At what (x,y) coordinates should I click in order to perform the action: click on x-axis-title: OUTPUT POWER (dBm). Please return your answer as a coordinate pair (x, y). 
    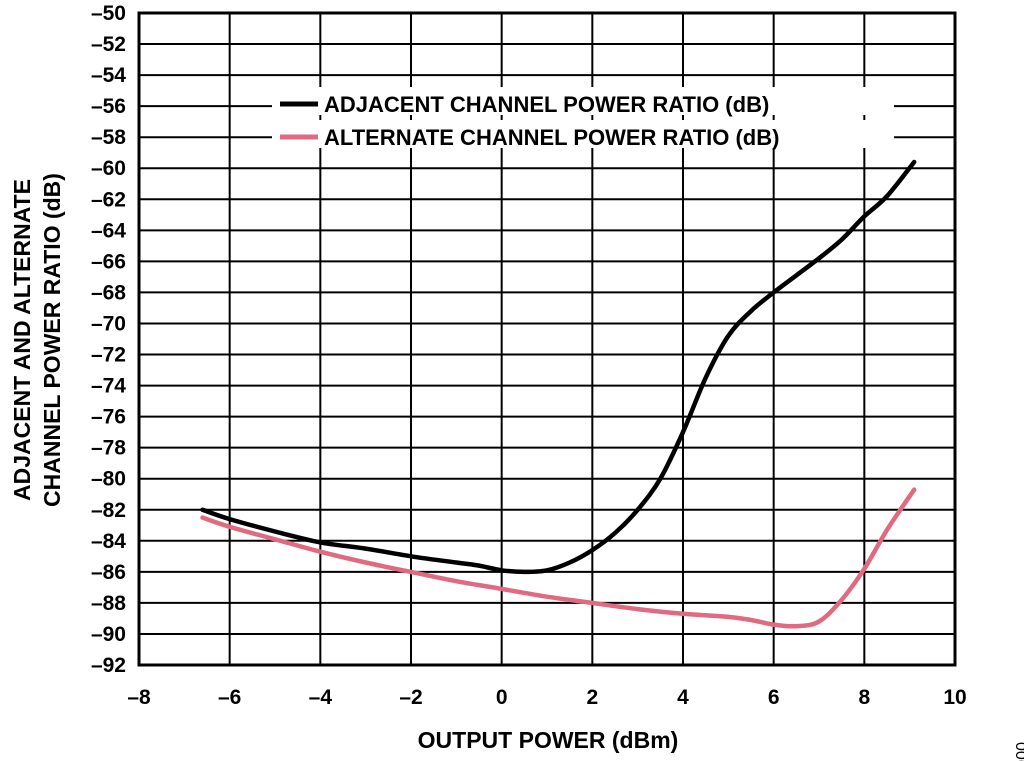
    Looking at the image, I should click on (548, 740).